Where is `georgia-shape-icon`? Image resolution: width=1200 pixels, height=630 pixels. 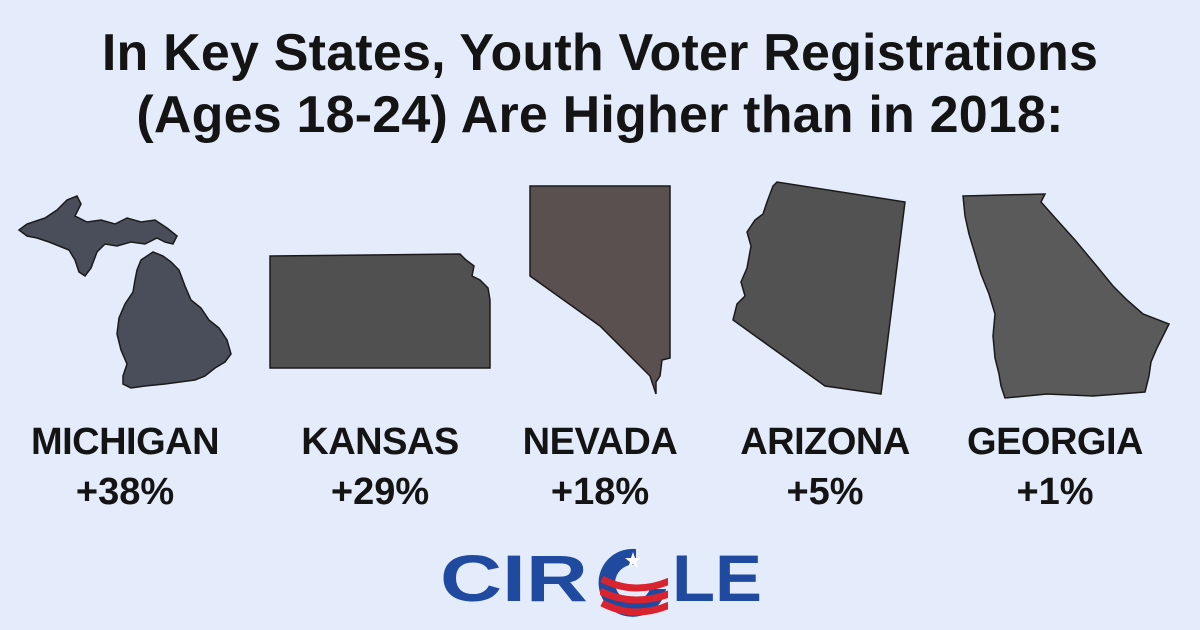 georgia-shape-icon is located at coordinates (1066, 296).